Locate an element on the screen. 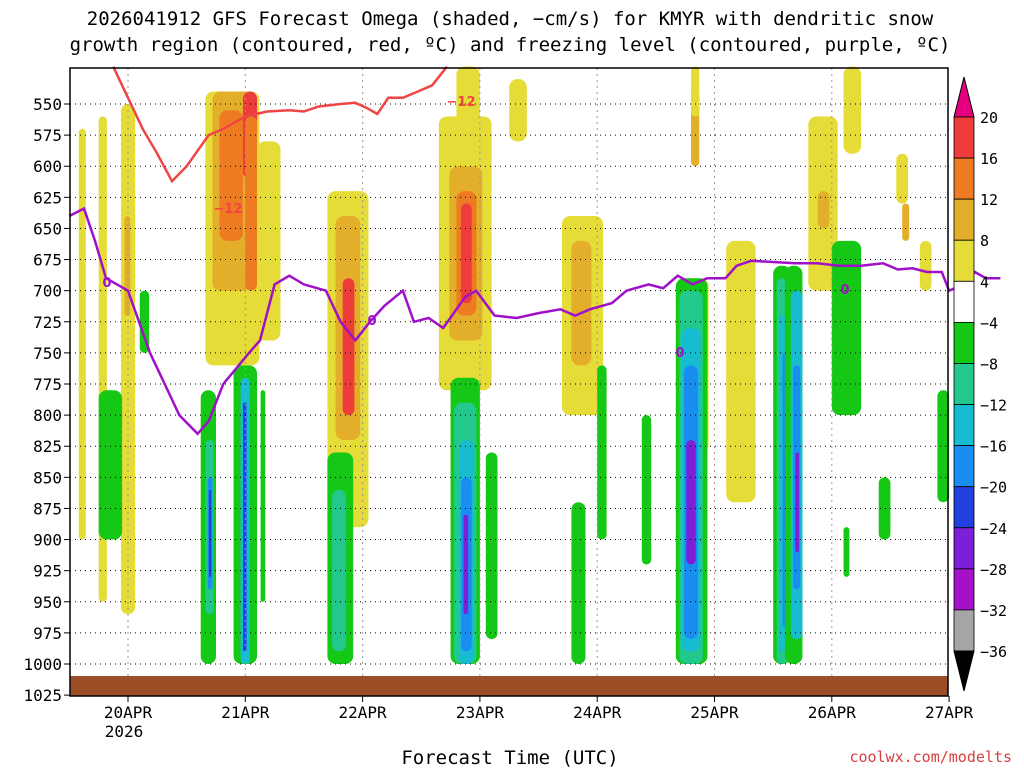  colorbar-label: −16 is located at coordinates (993, 447).